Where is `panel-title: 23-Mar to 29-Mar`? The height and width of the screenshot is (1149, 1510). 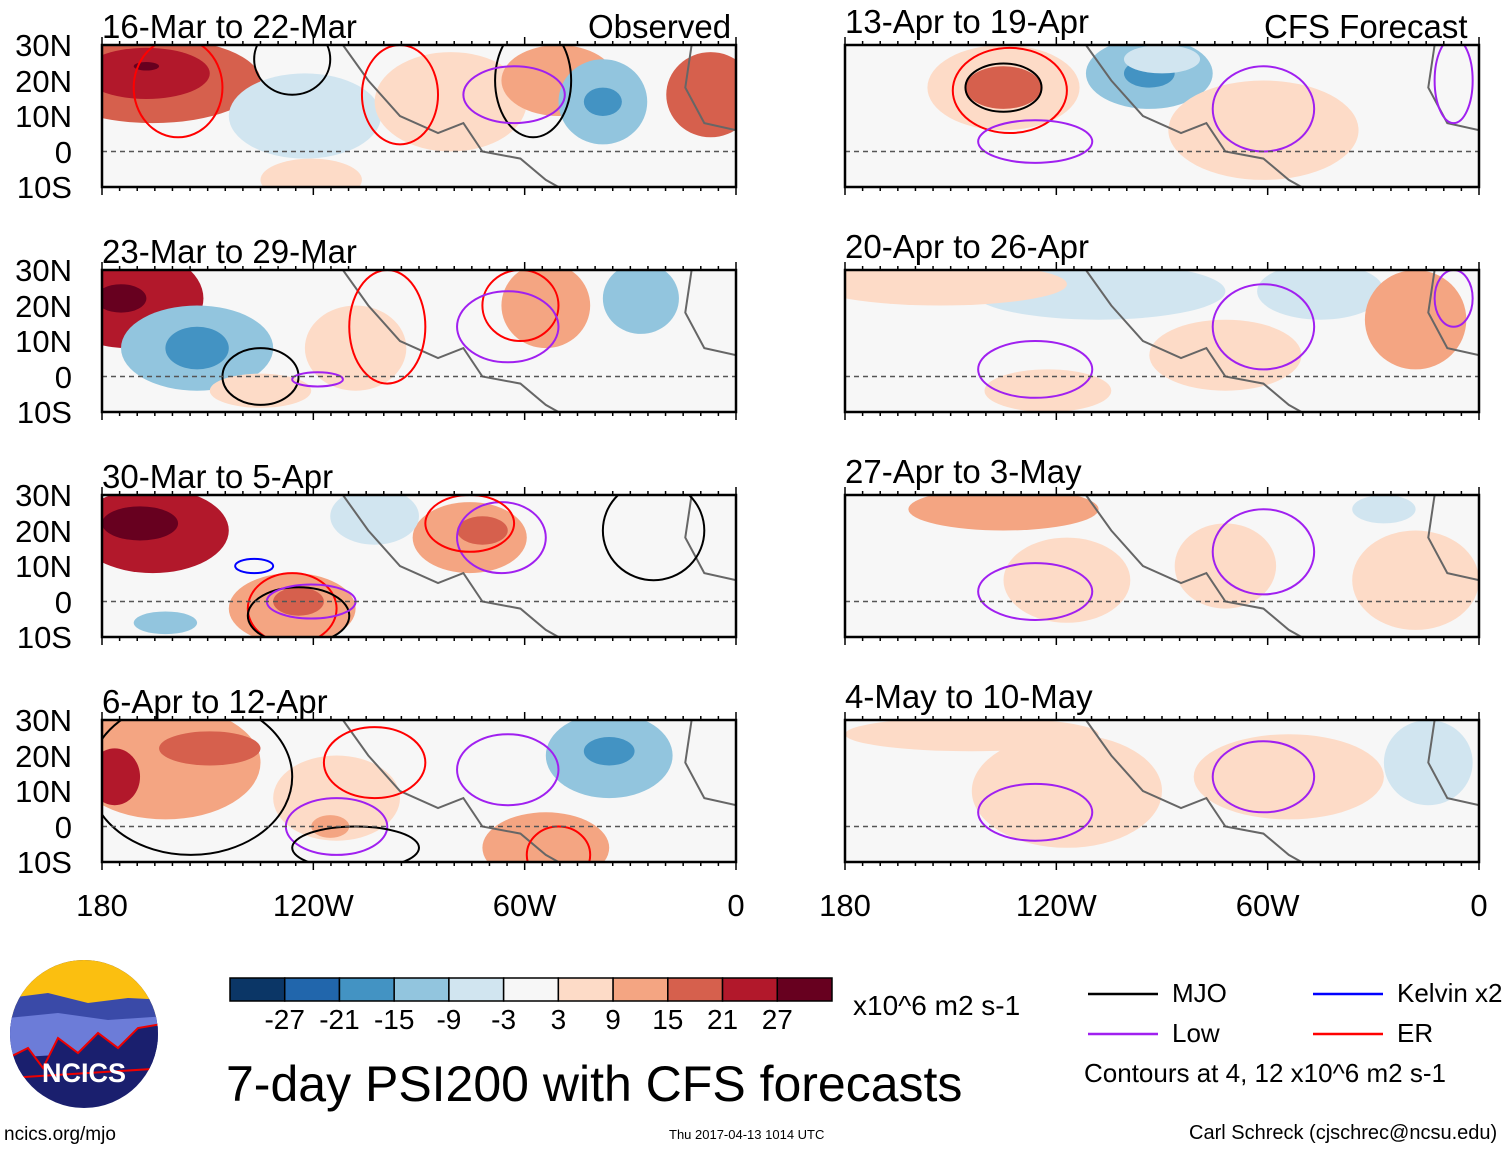
panel-title: 23-Mar to 29-Mar is located at coordinates (229, 251).